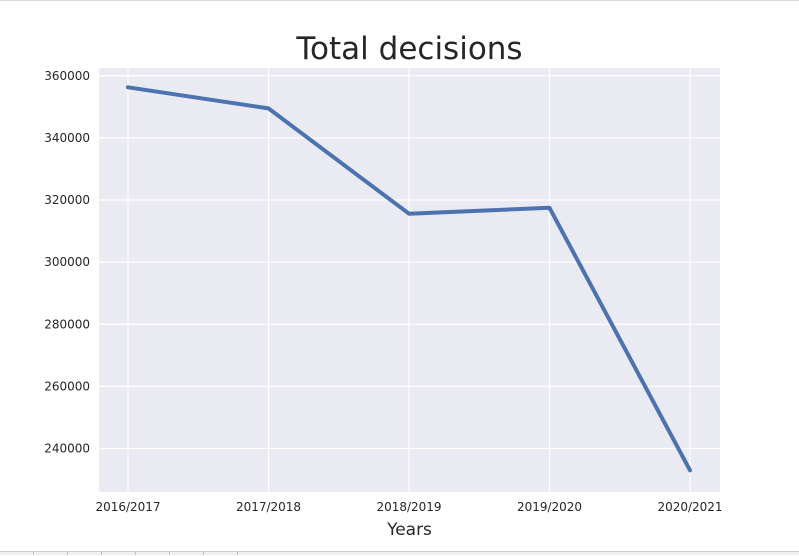 Image resolution: width=799 pixels, height=556 pixels. What do you see at coordinates (409, 530) in the screenshot?
I see `x-axis-label: Years` at bounding box center [409, 530].